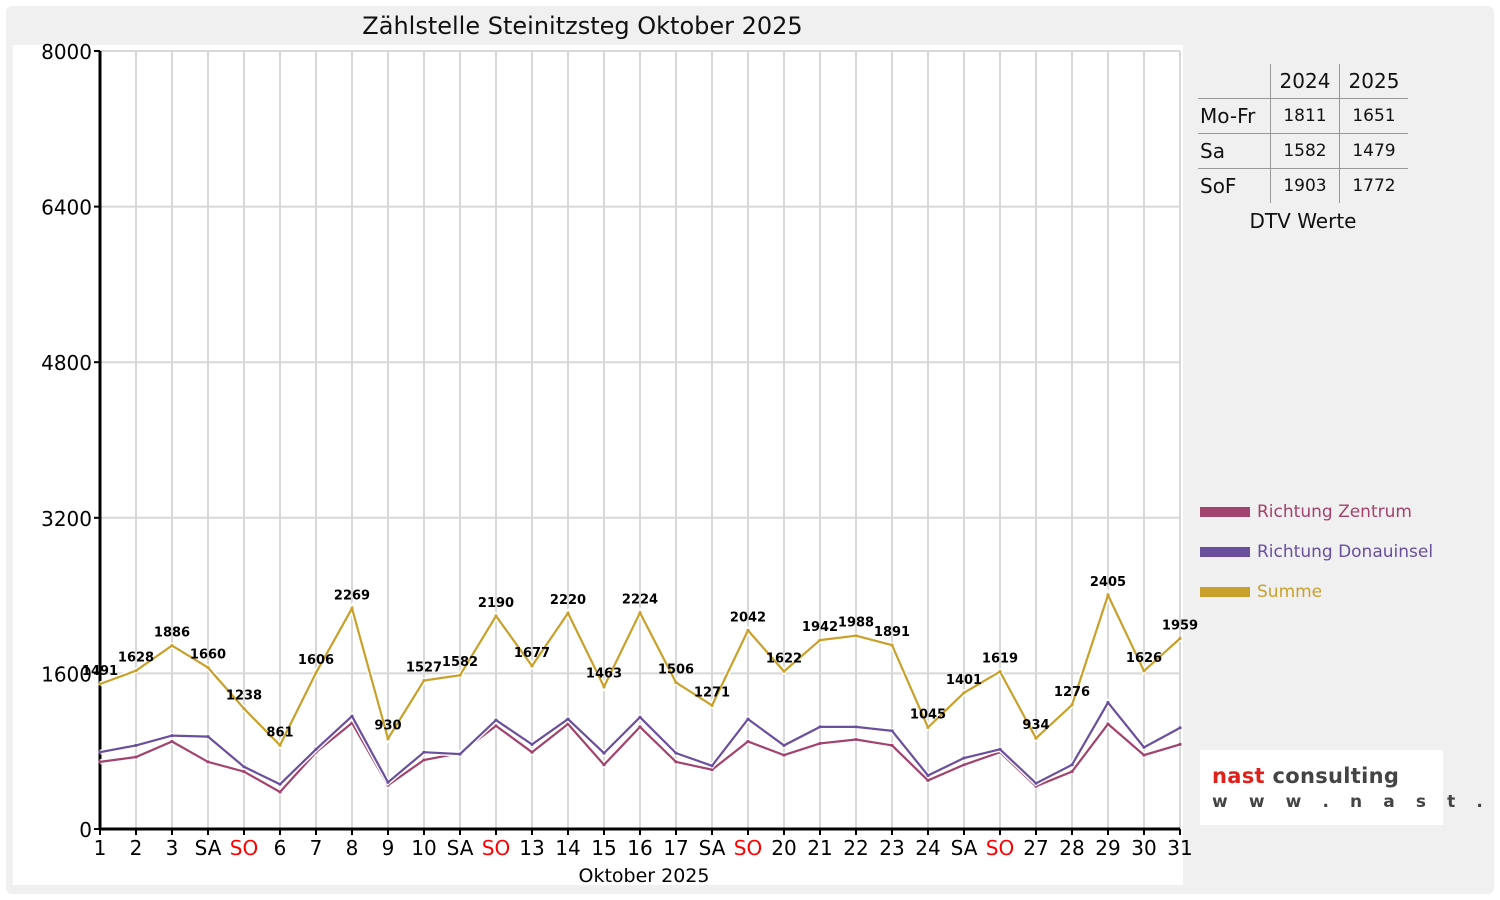 This screenshot has width=1500, height=900. What do you see at coordinates (1234, 151) in the screenshot?
I see `dtv-row-label: Sa` at bounding box center [1234, 151].